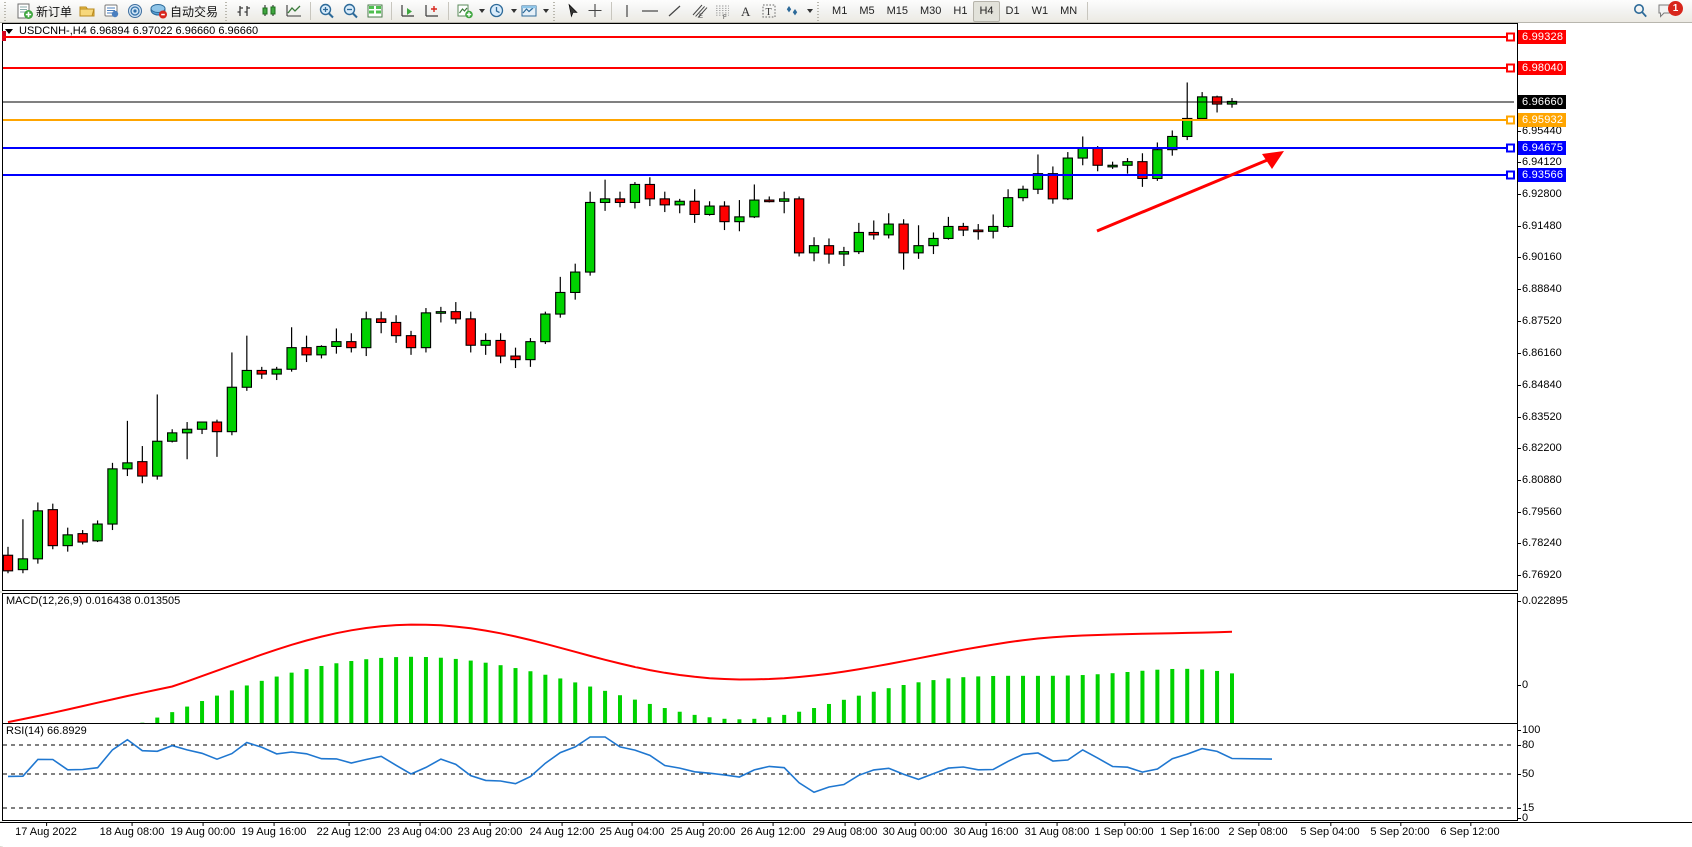  Describe the element at coordinates (931, 11) in the screenshot. I see `timeframe-m30: M30` at that location.